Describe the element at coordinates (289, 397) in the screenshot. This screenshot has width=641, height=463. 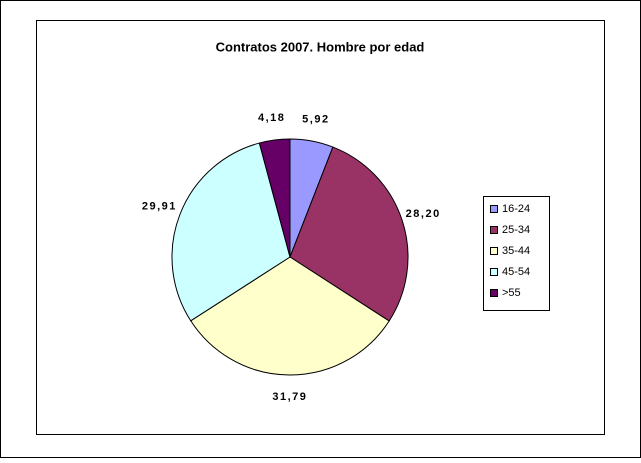
I see `data-label: 31,79` at that location.